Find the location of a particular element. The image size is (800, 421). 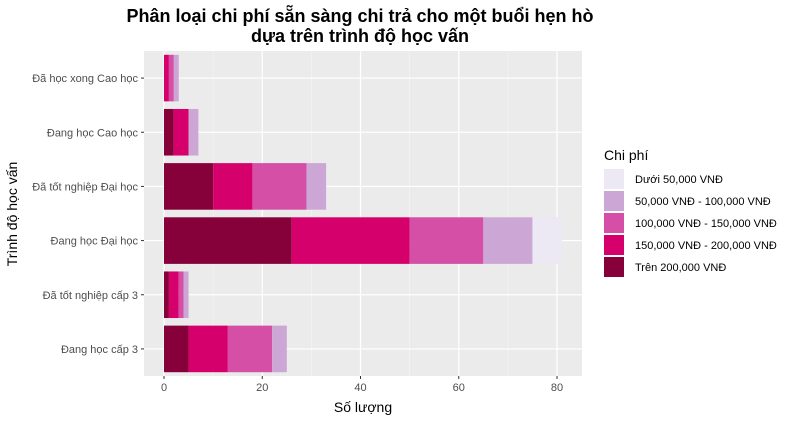

legend-label: Trên 200,000 VNĐ is located at coordinates (680, 268).